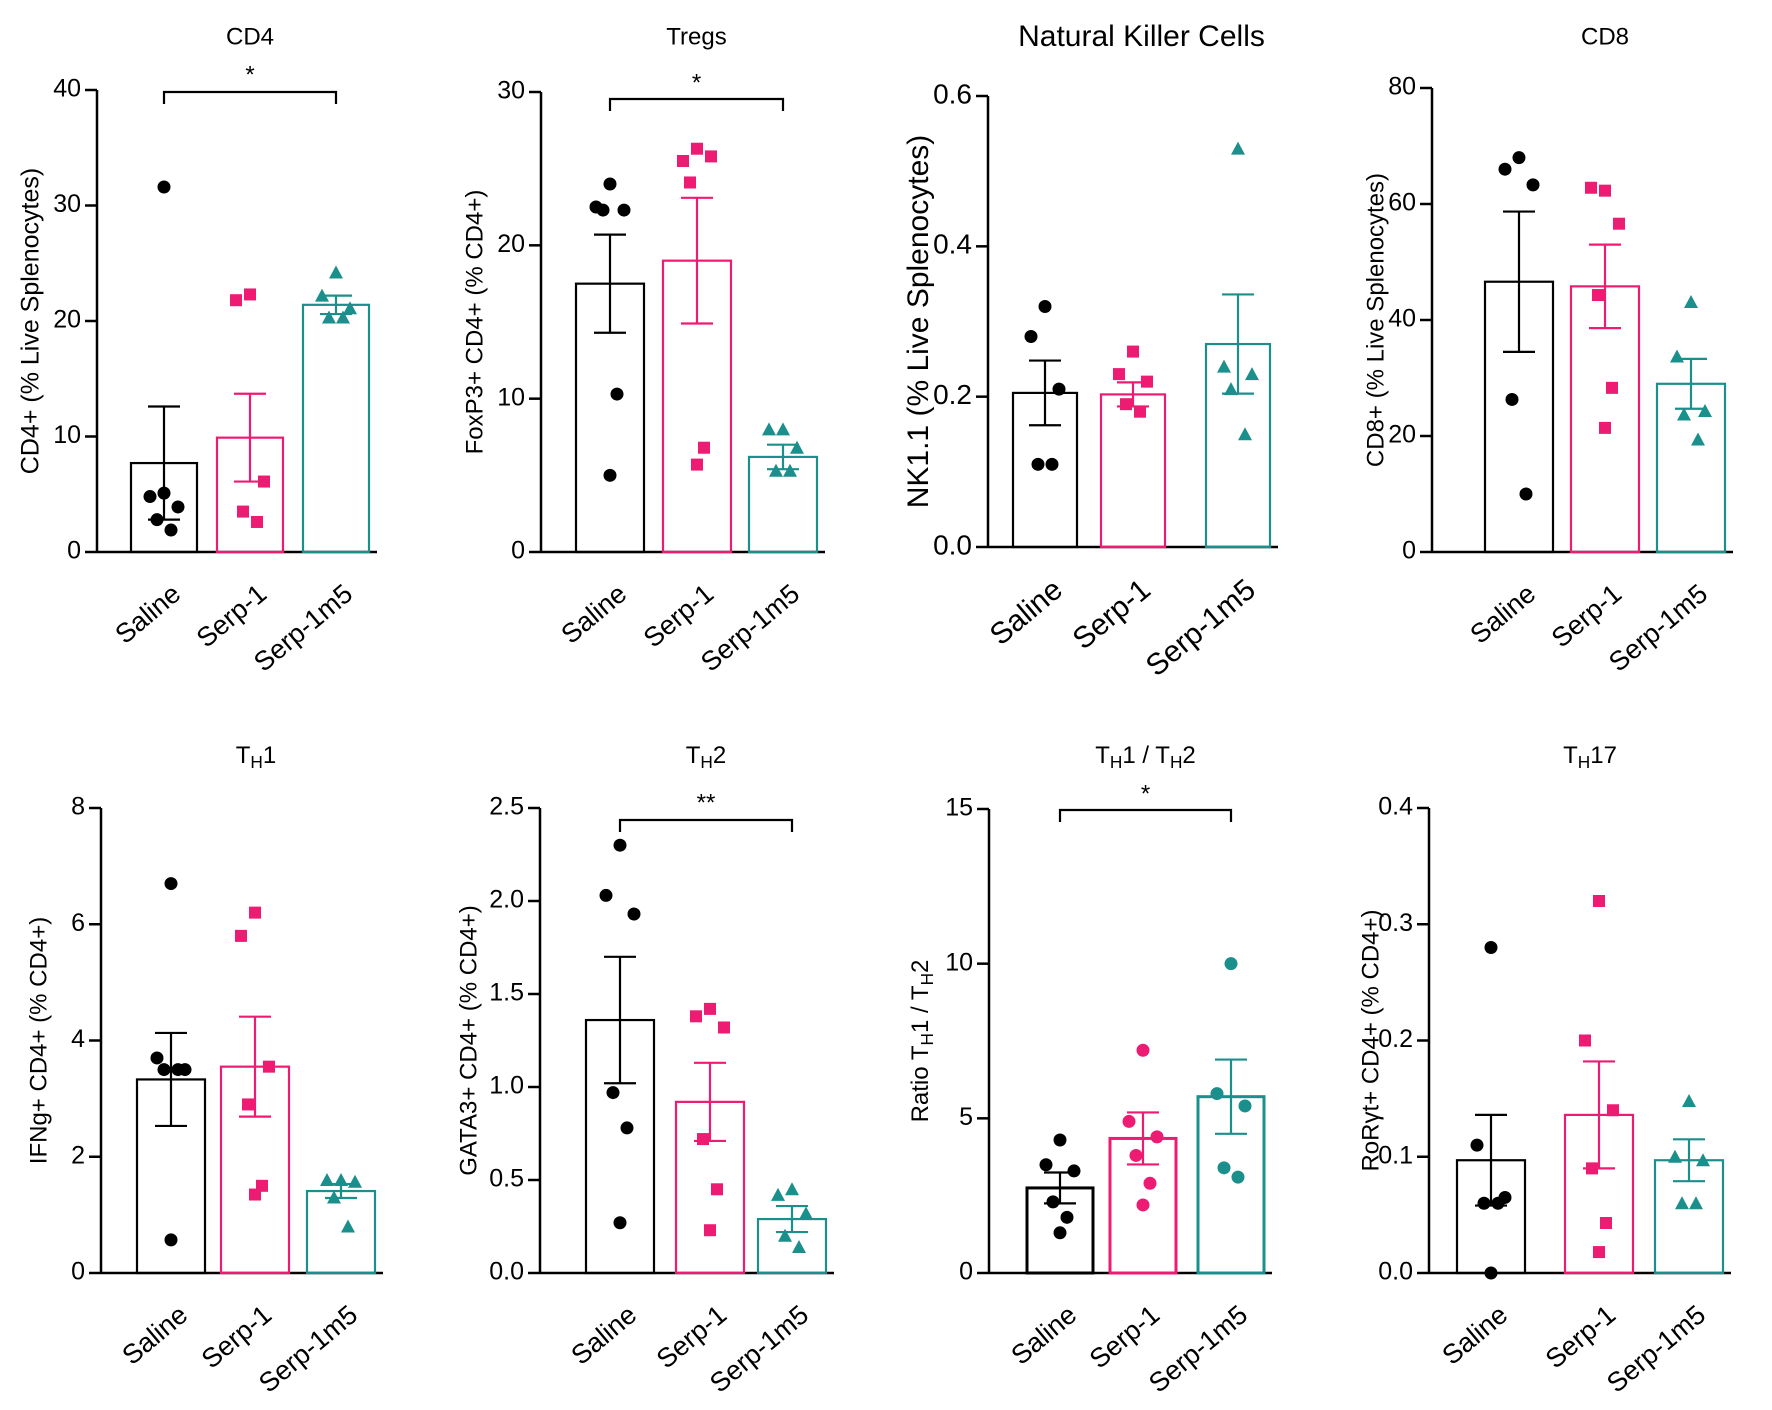 Image resolution: width=1772 pixels, height=1410 pixels. I want to click on y-tick-label: 0.3, so click(1395, 923).